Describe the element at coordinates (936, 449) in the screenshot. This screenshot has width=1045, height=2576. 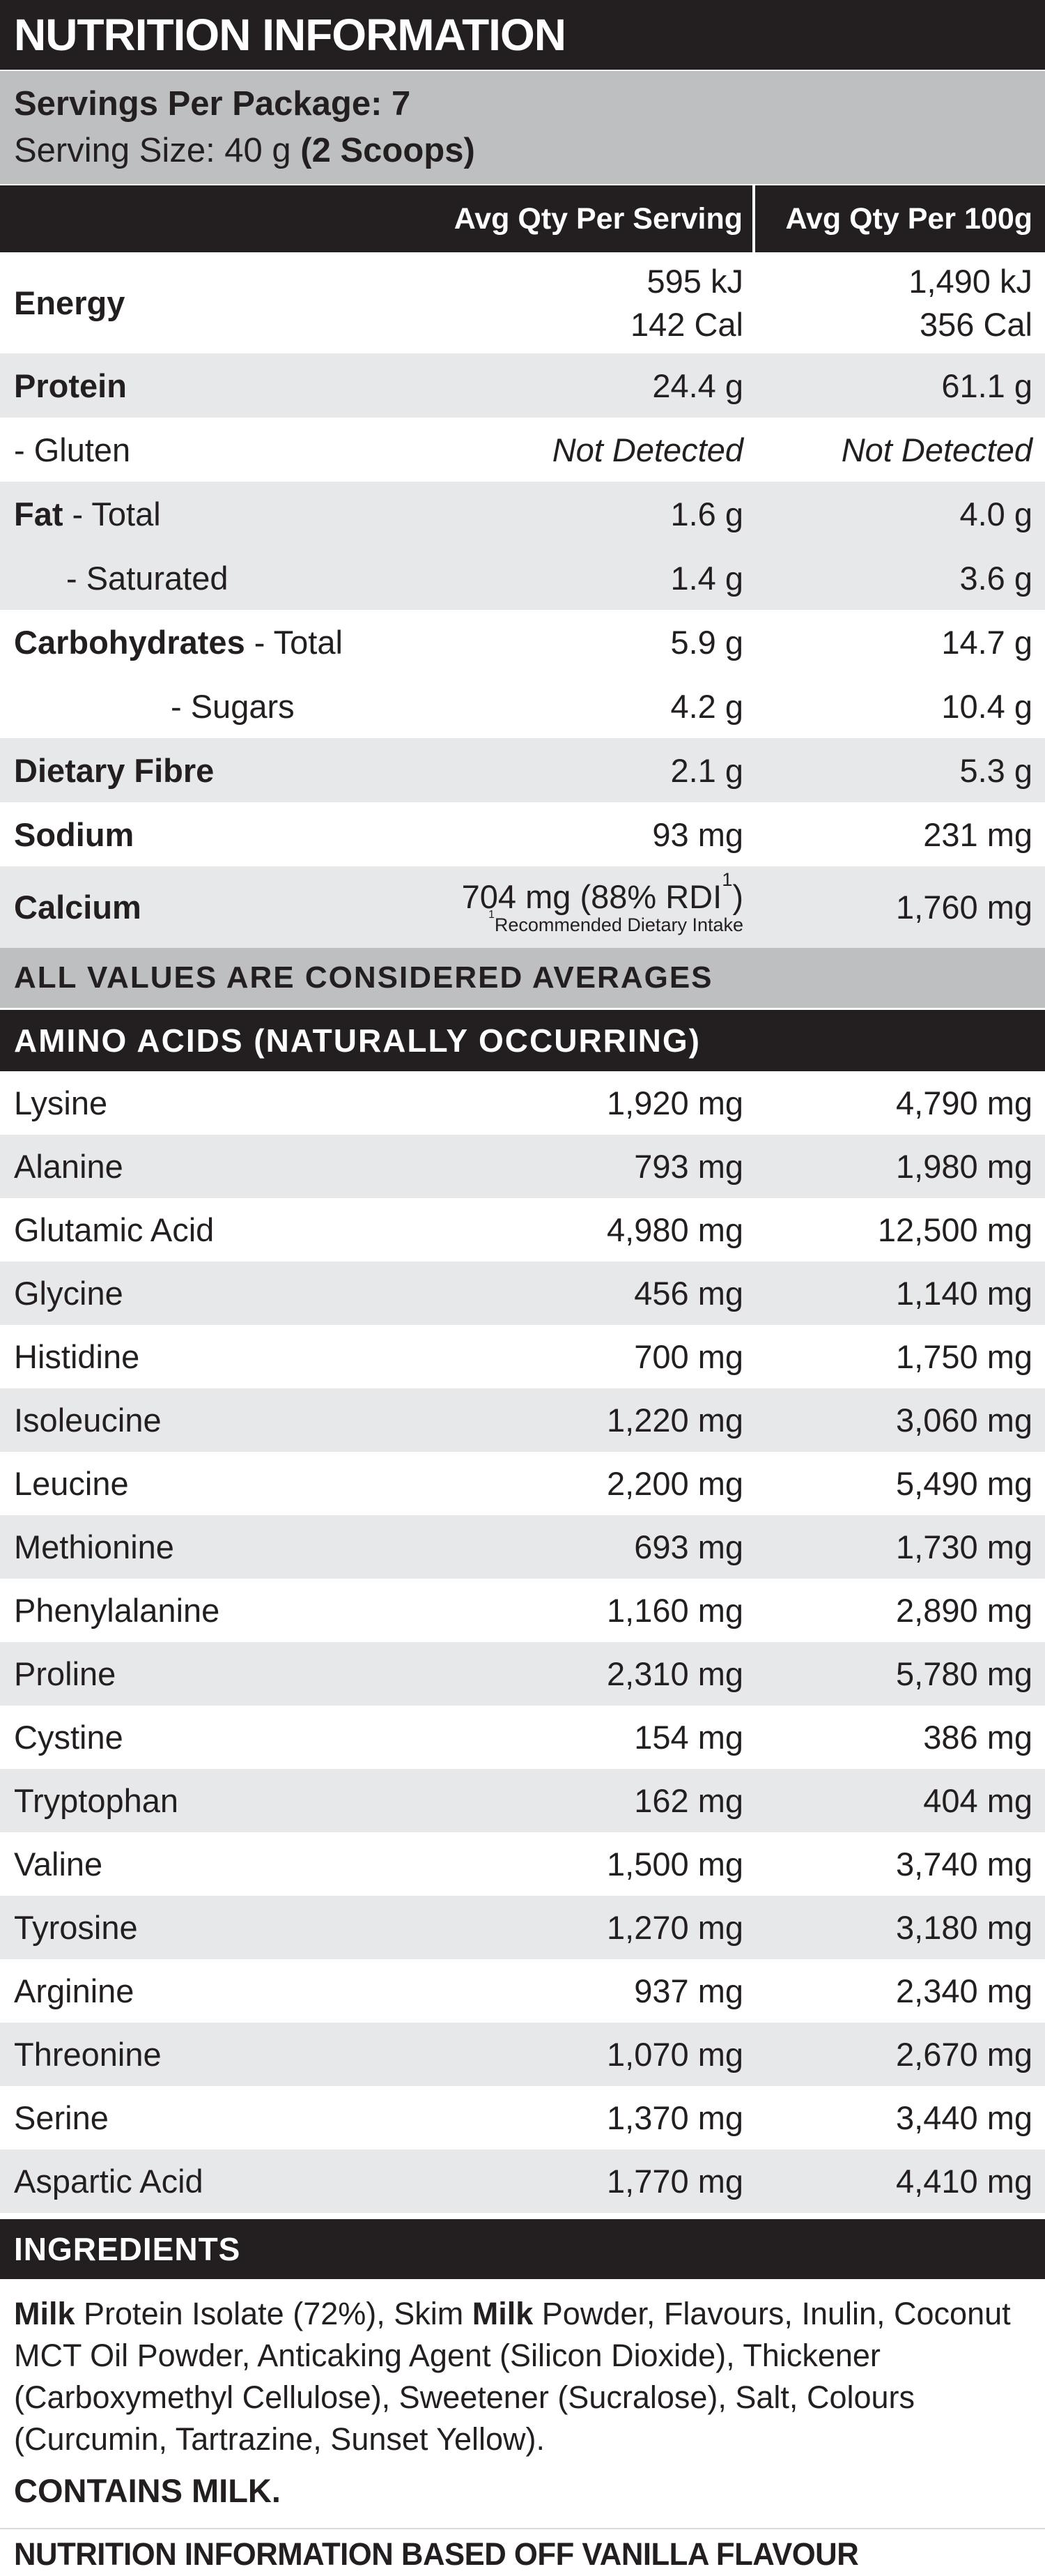
I see `value-per-100g: Not Detected` at that location.